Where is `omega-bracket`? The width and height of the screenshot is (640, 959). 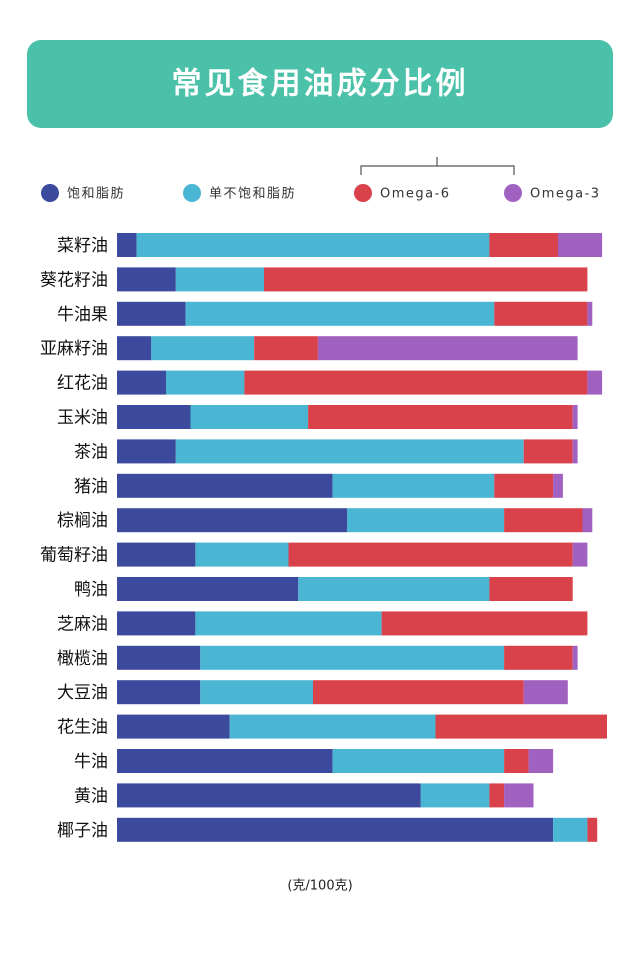 omega-bracket is located at coordinates (437, 166).